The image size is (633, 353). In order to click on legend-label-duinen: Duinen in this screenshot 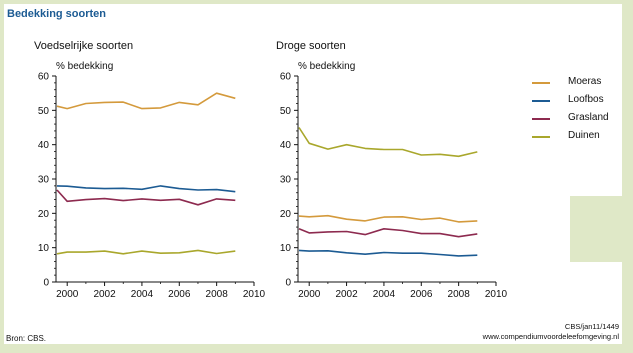, I will do `click(584, 135)`.